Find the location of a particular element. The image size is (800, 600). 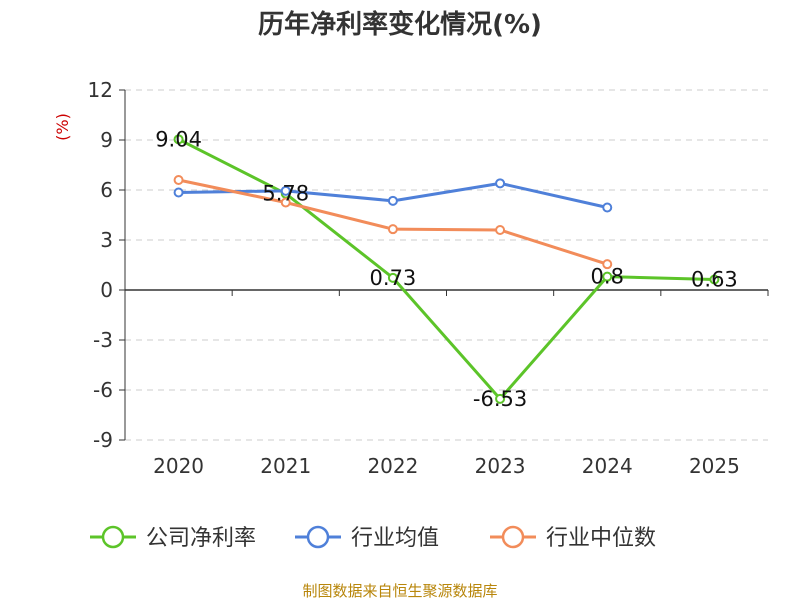

data-label: -6.53 is located at coordinates (500, 399).